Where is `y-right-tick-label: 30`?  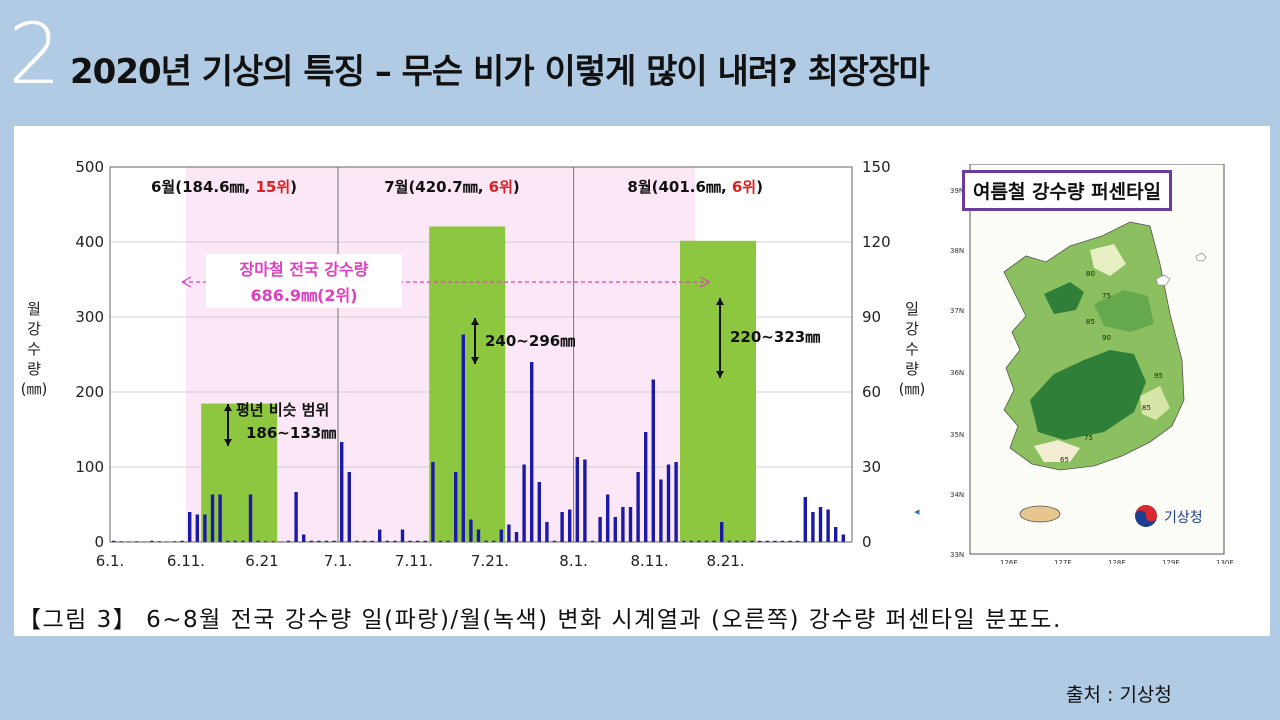
y-right-tick-label: 30 is located at coordinates (871, 467).